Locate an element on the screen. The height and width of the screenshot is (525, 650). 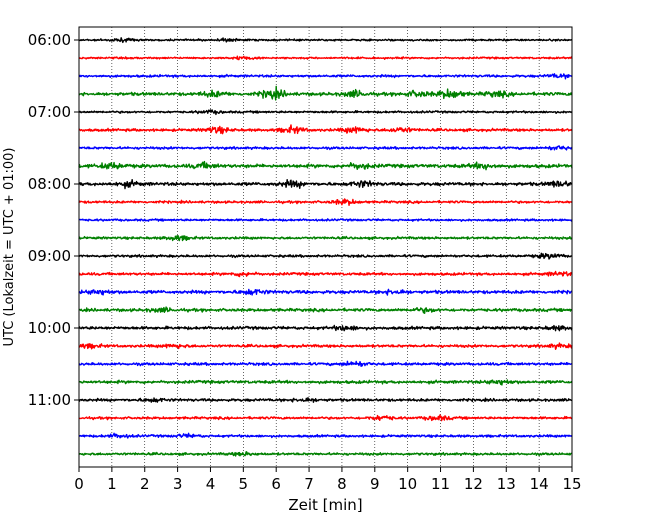
x-tick-label: 4 is located at coordinates (211, 484).